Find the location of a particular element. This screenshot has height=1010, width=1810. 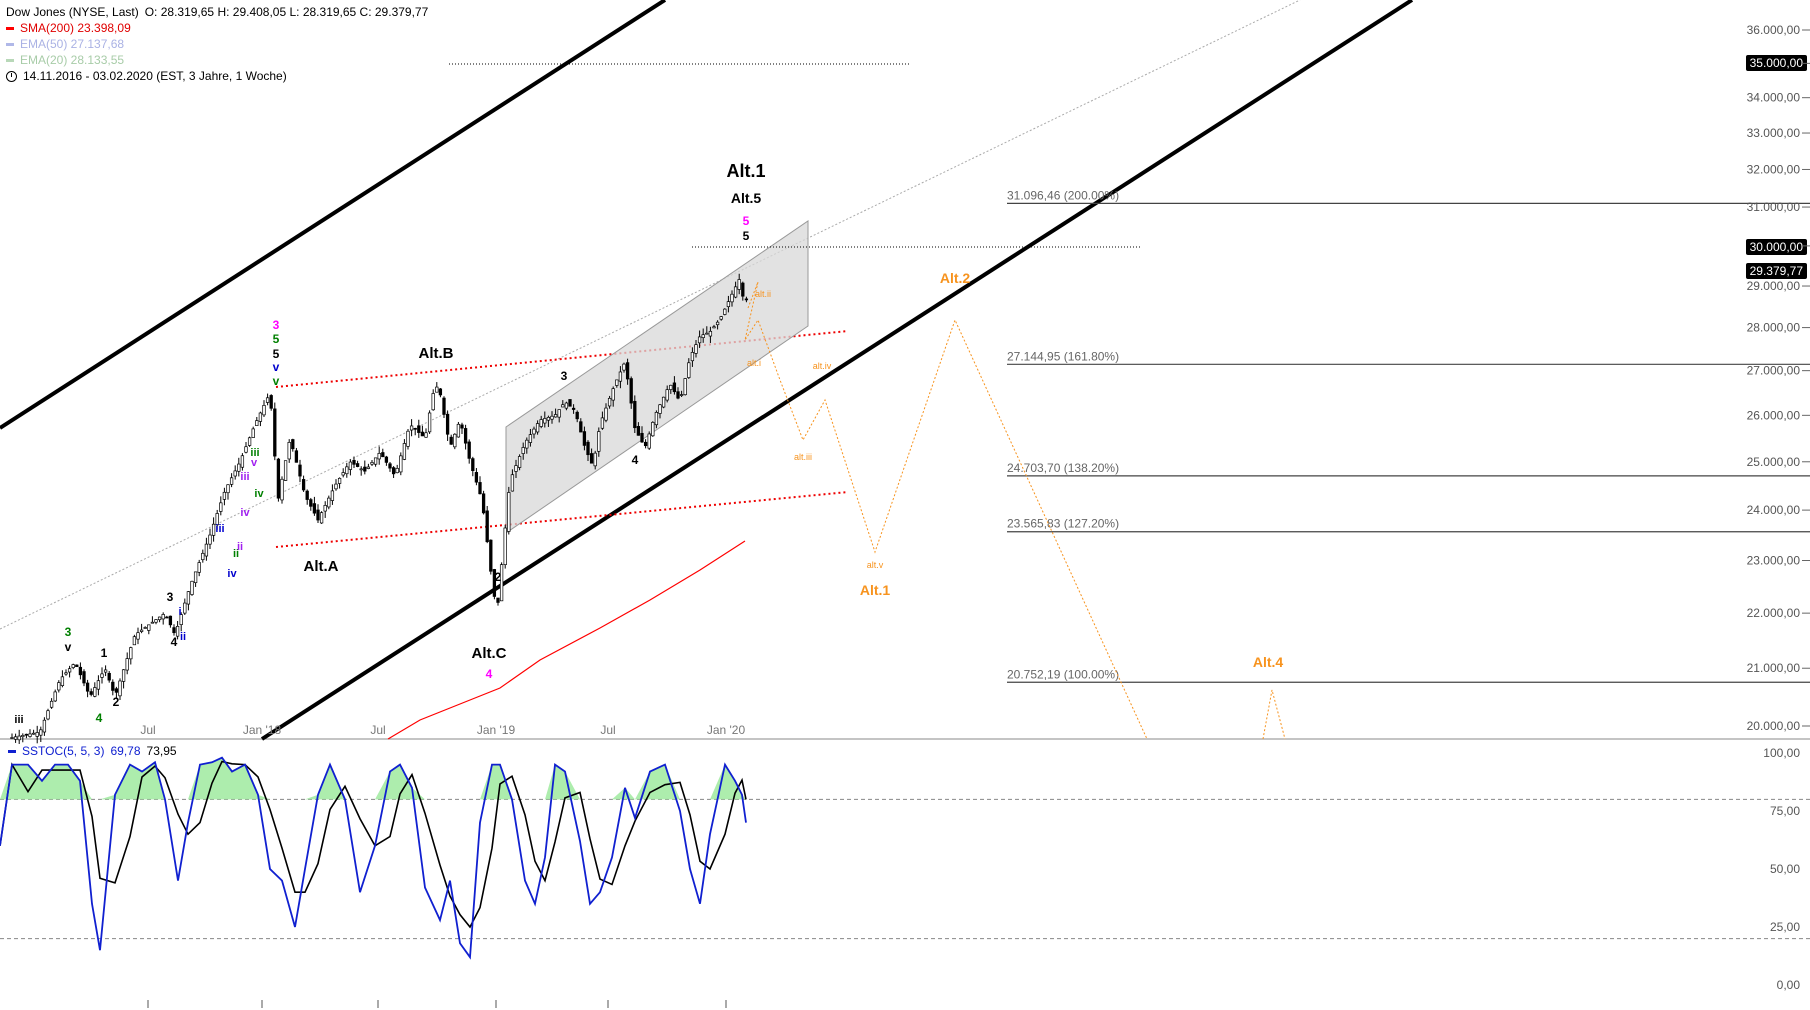

y-tick-label: 29.000,00 is located at coordinates (1774, 286).